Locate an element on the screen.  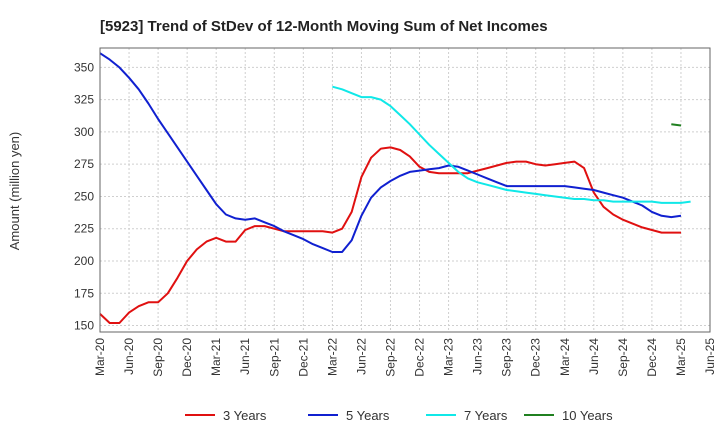
y-tick-labels: 150 175 200 225 250 275 300 325 350 is located at coordinates (84, 196).